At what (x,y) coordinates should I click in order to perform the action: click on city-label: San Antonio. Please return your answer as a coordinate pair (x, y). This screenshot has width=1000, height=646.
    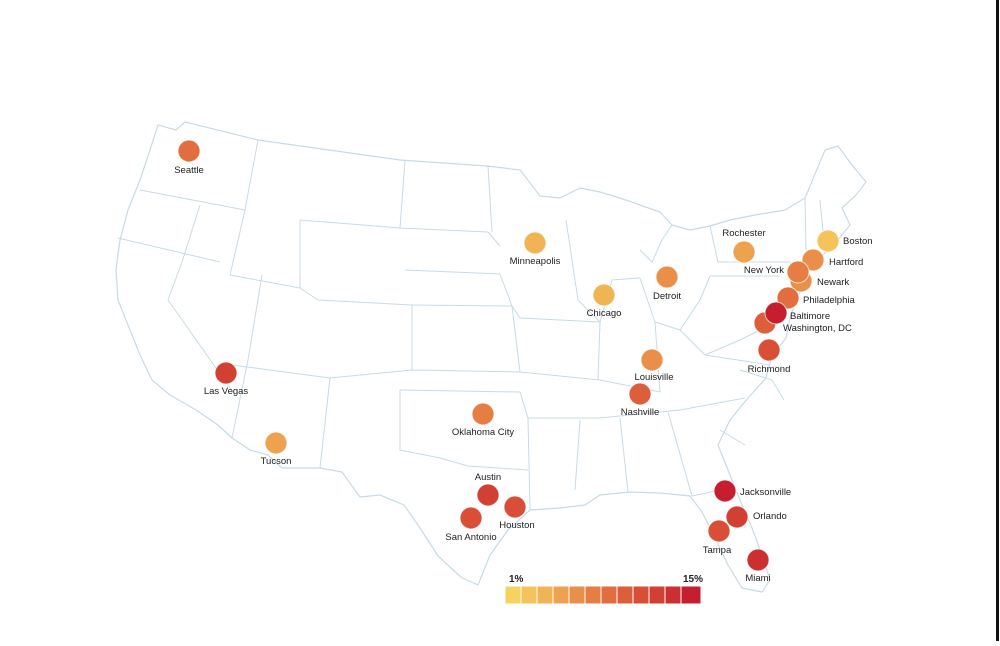
    Looking at the image, I should click on (470, 537).